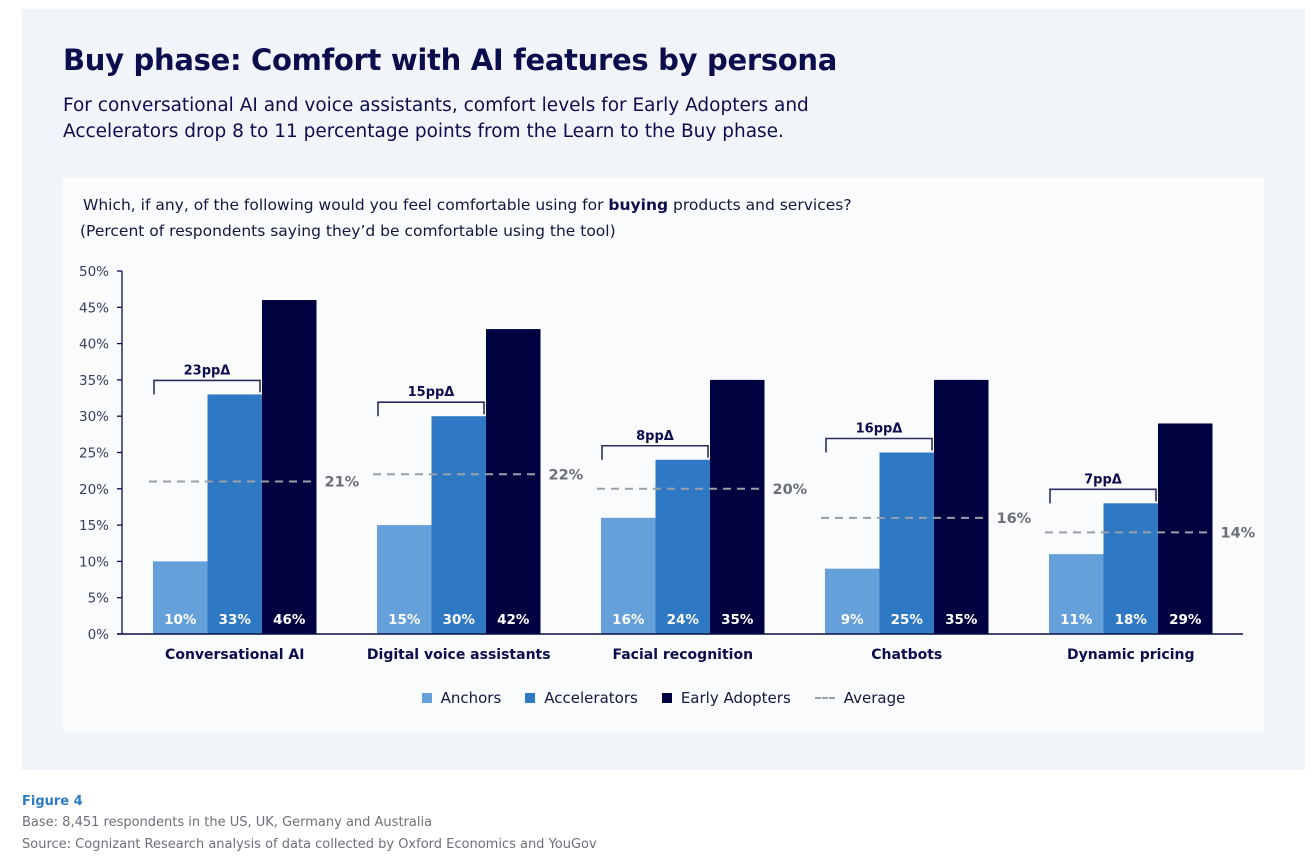 Image resolution: width=1312 pixels, height=862 pixels. I want to click on delta-label: 23ppΔ, so click(207, 370).